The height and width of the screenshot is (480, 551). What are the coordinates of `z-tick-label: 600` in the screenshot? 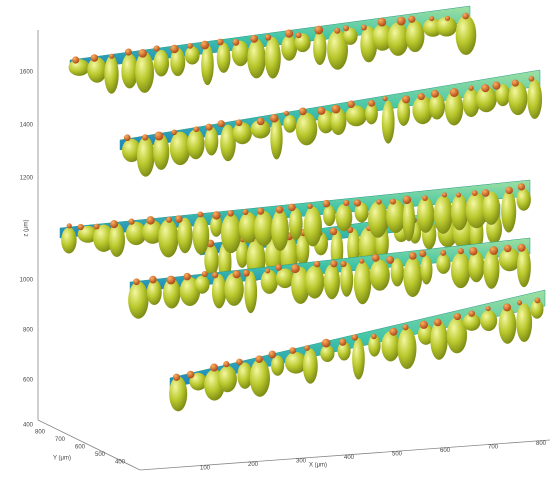 It's located at (28, 381).